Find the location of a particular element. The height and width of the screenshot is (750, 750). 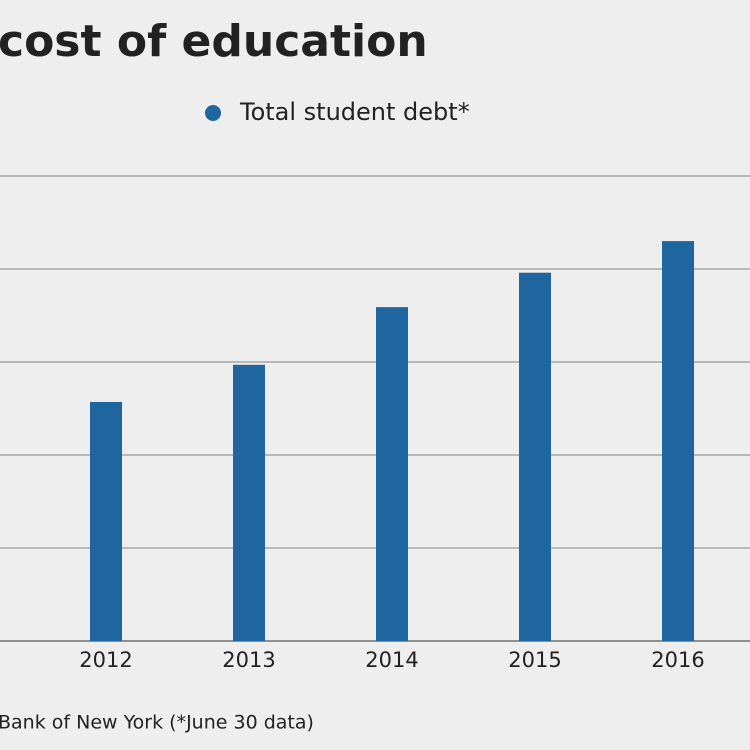

chart-title: cost of education is located at coordinates (214, 41).